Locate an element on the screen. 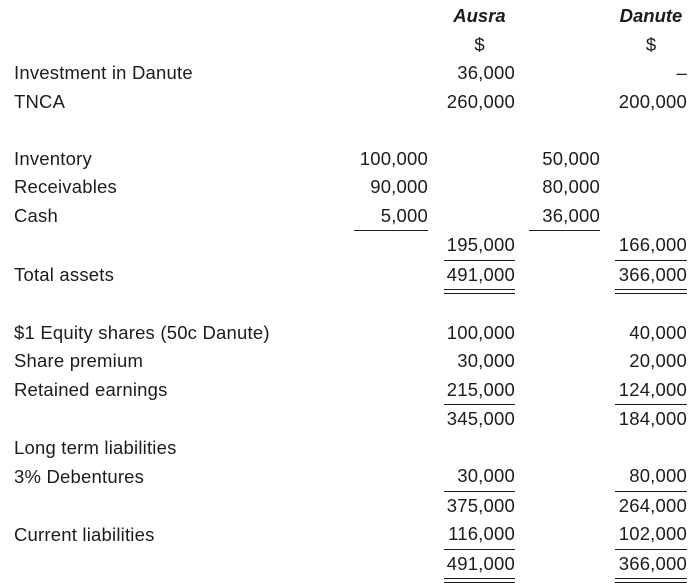  row-long-term-liabilities-heading: Long term liabilities is located at coordinates (350, 448).